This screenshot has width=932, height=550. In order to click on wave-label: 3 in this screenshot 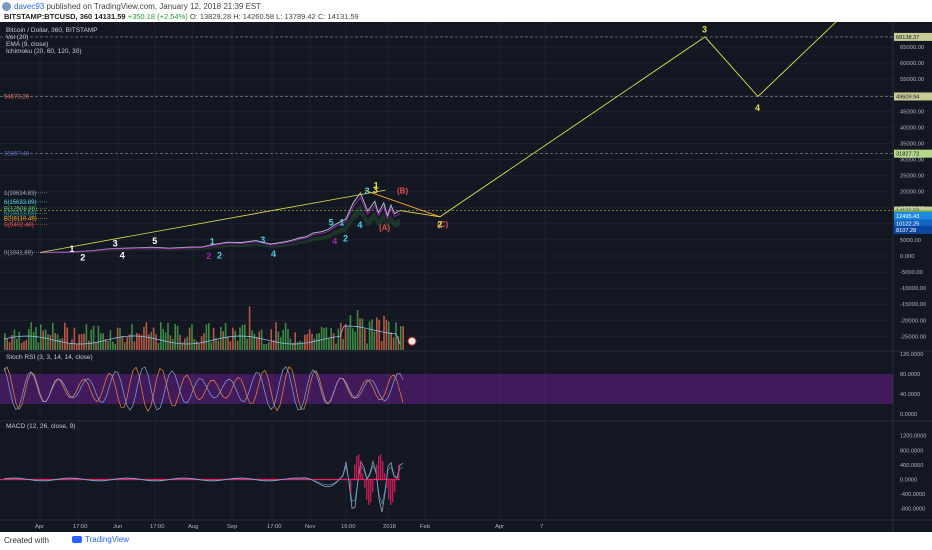, I will do `click(262, 240)`.